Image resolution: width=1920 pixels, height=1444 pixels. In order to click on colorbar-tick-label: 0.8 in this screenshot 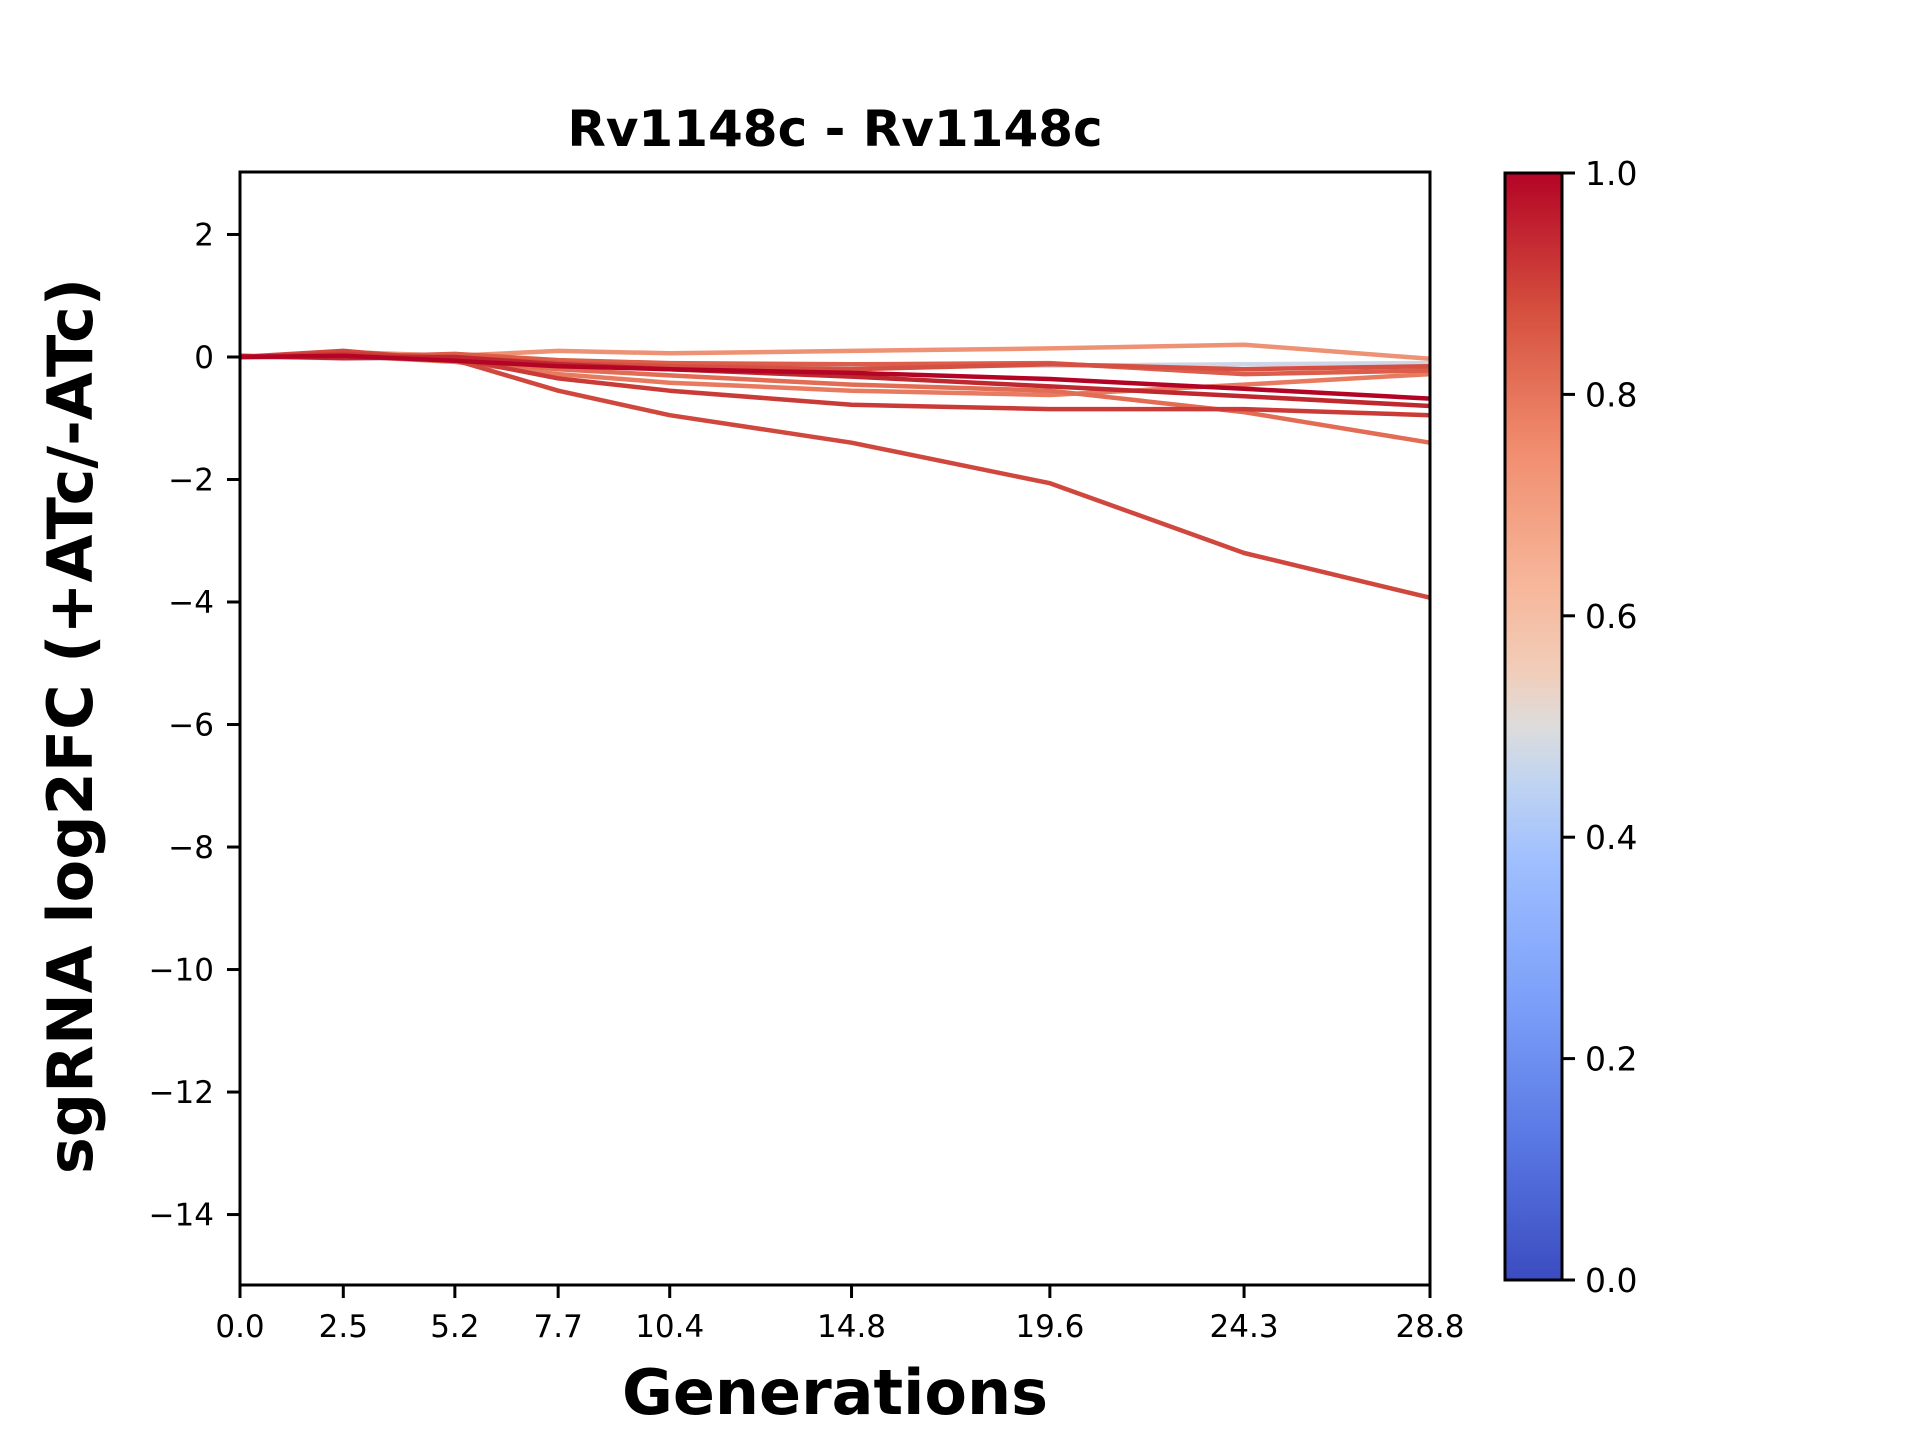, I will do `click(1611, 394)`.